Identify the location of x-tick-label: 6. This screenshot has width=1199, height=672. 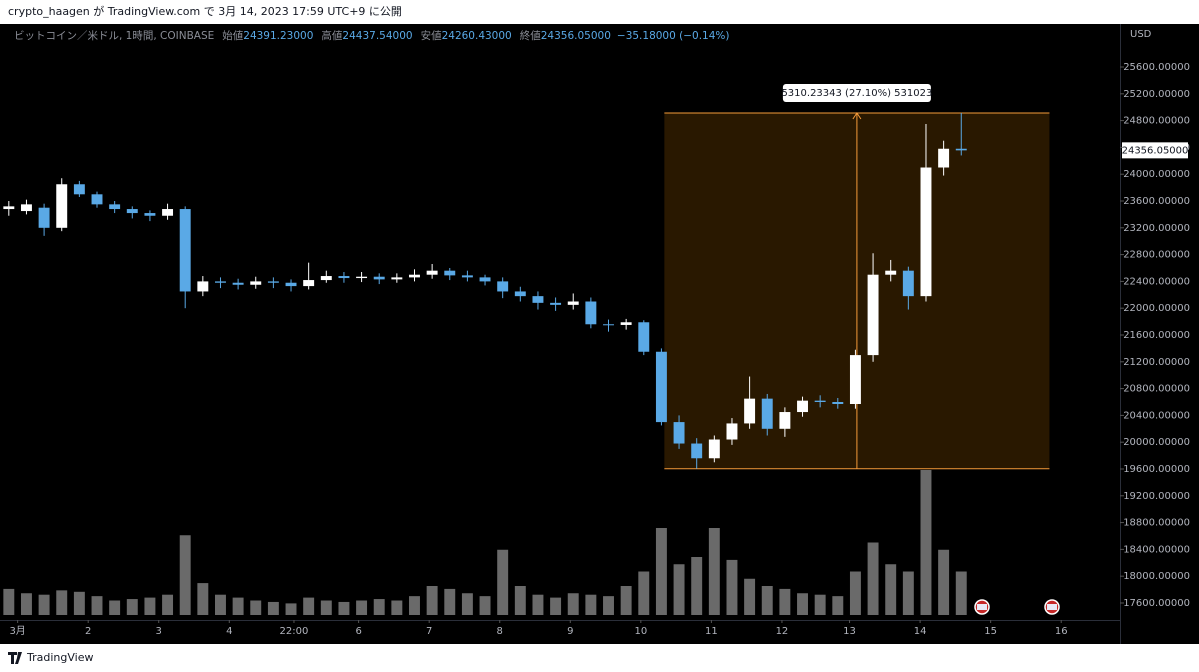
(358, 631).